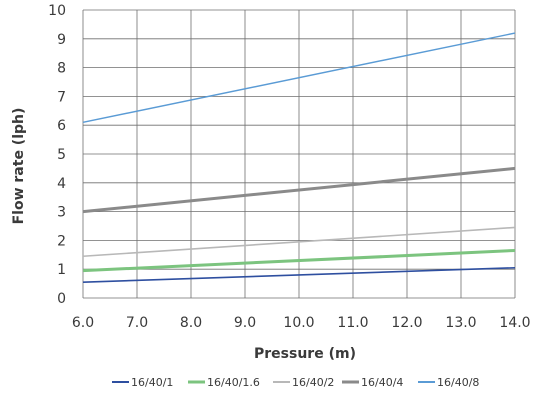 The height and width of the screenshot is (403, 539). I want to click on legend-entry: 16/40/1.6, so click(233, 382).